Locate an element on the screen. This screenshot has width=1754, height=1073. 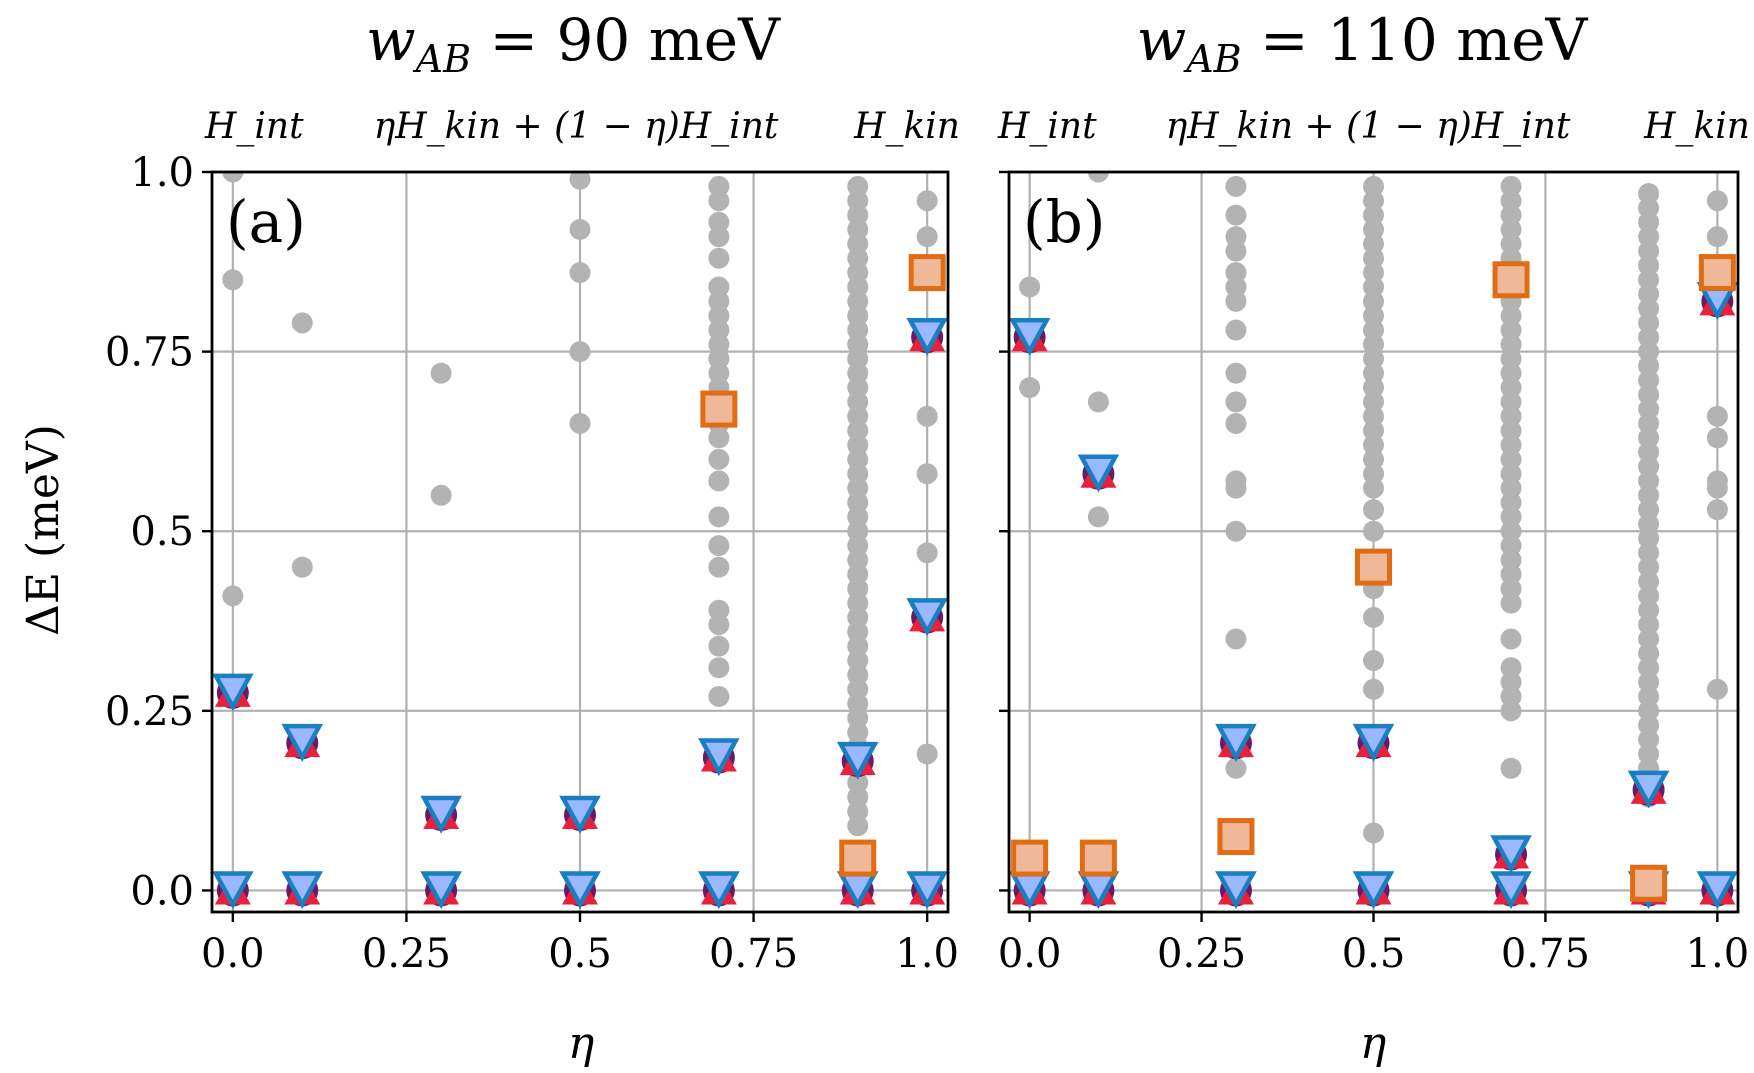
panel-a-xtick-label-4: 1.0 is located at coordinates (927, 954).